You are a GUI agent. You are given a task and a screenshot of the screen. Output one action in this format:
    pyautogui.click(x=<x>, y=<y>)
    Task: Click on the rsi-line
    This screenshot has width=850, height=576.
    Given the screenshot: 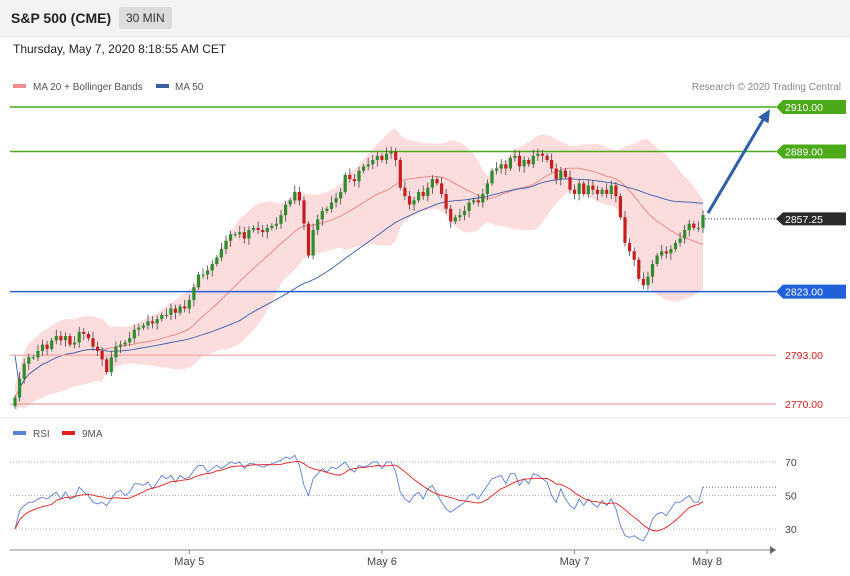 What is the action you would take?
    pyautogui.click(x=359, y=498)
    